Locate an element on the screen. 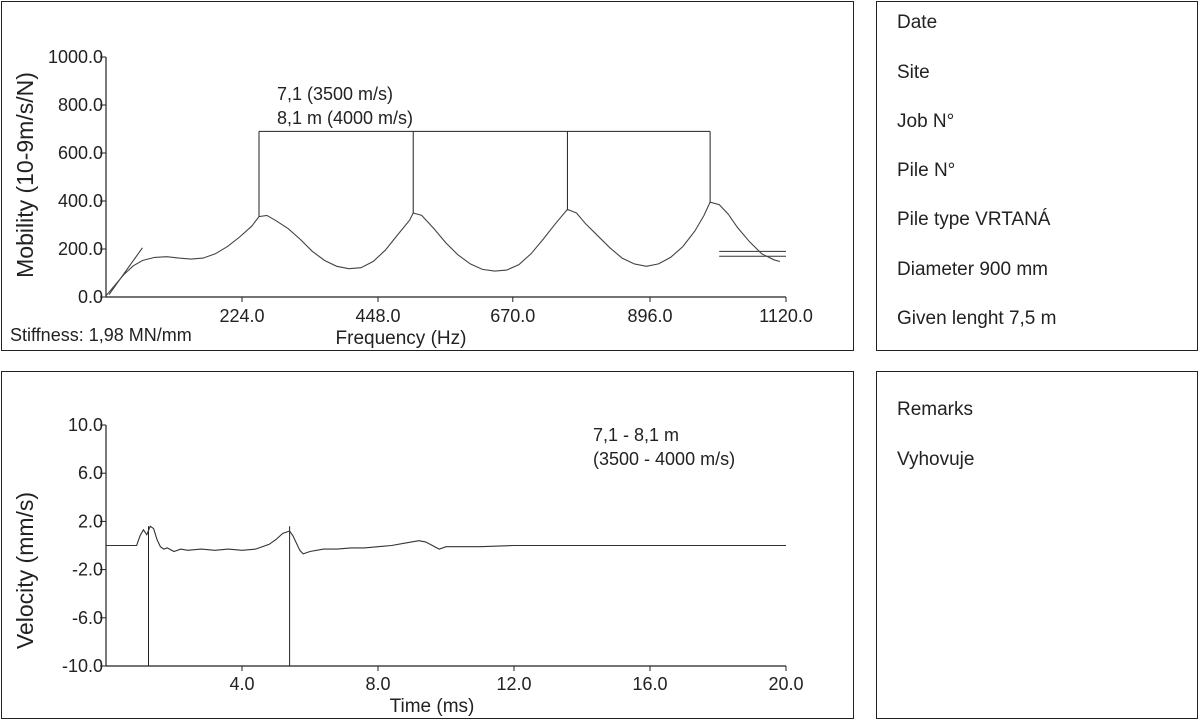 This screenshot has width=1200, height=721. velocity-series-line is located at coordinates (446, 540).